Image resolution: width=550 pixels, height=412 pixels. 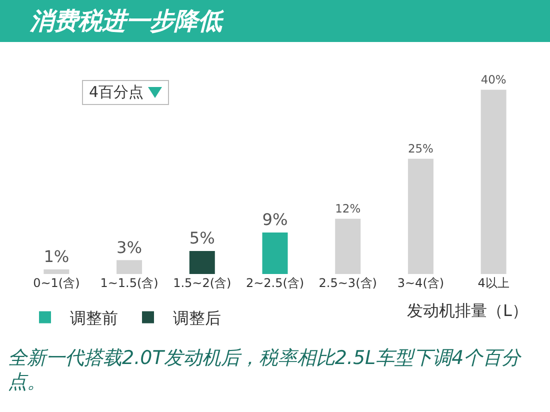 What do you see at coordinates (116, 92) in the screenshot?
I see `annotation: 4百分点` at bounding box center [116, 92].